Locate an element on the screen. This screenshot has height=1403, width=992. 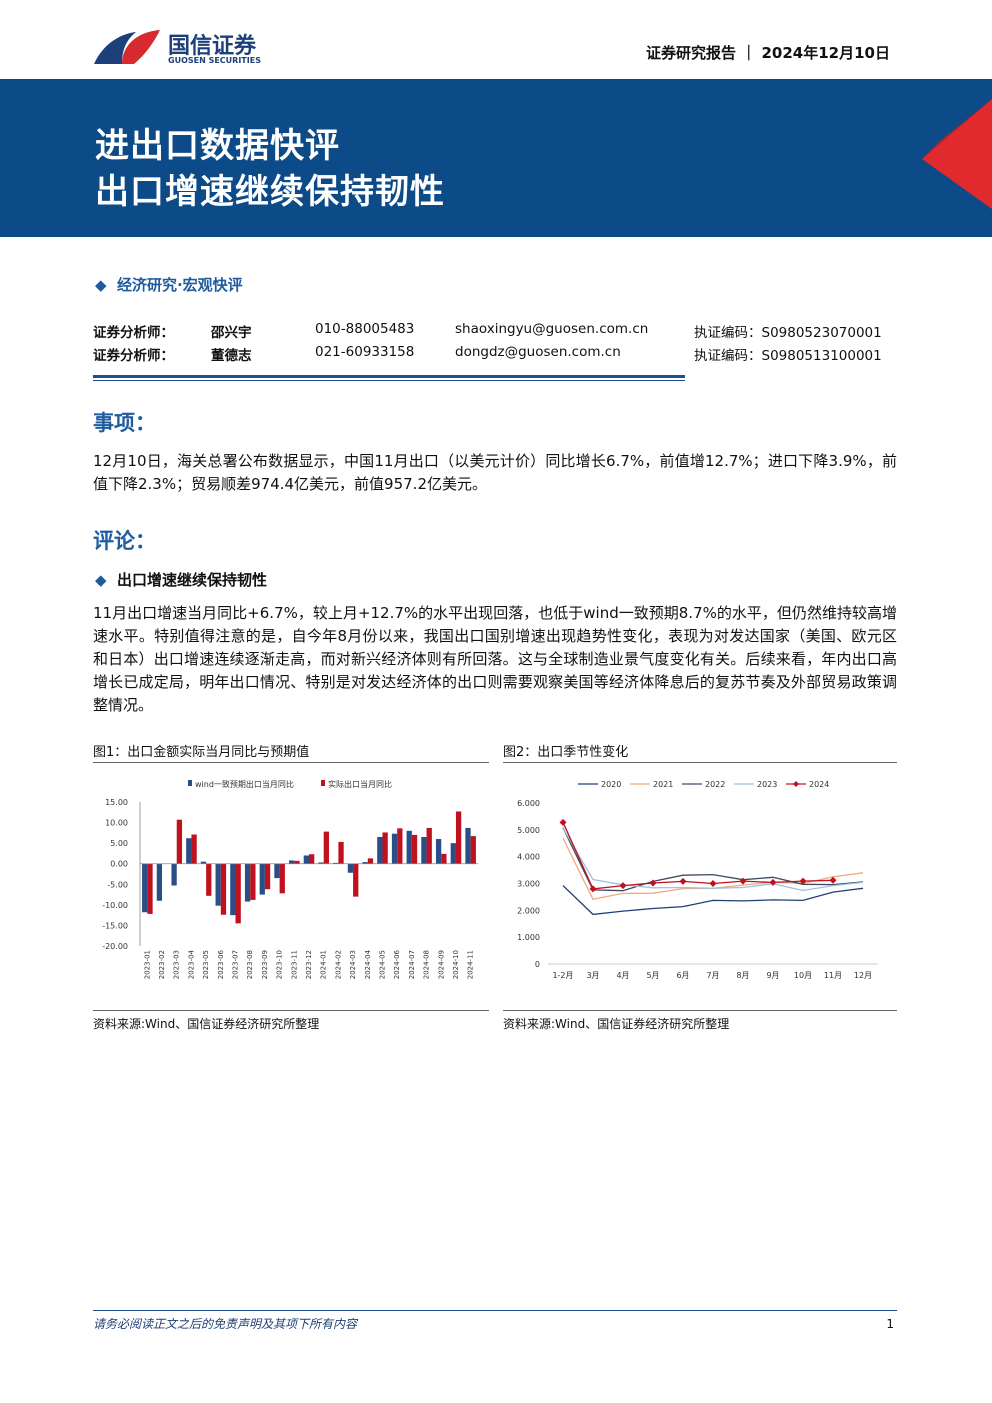
banner-decor is located at coordinates (957, 154).